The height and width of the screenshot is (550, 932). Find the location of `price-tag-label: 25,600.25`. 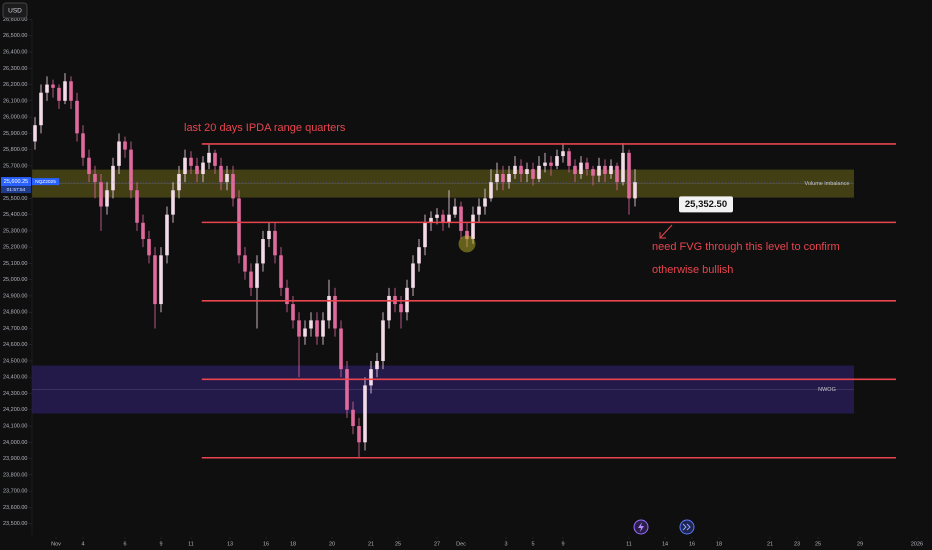

price-tag-label: 25,600.25 is located at coordinates (16, 182).